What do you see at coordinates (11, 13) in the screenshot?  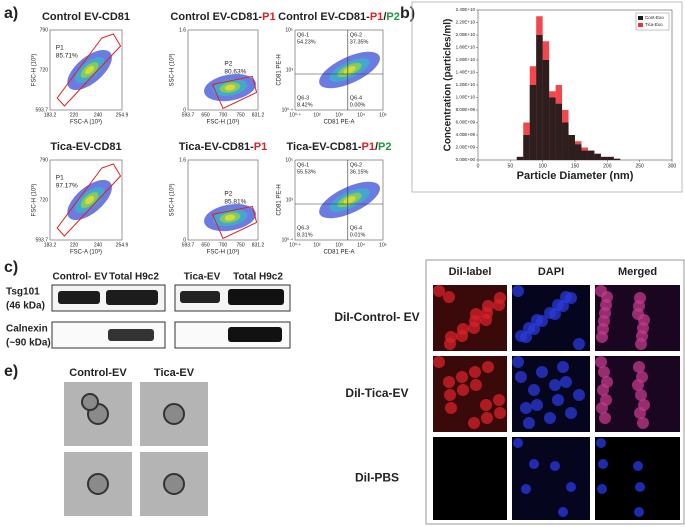 I see `panel-label: a)` at bounding box center [11, 13].